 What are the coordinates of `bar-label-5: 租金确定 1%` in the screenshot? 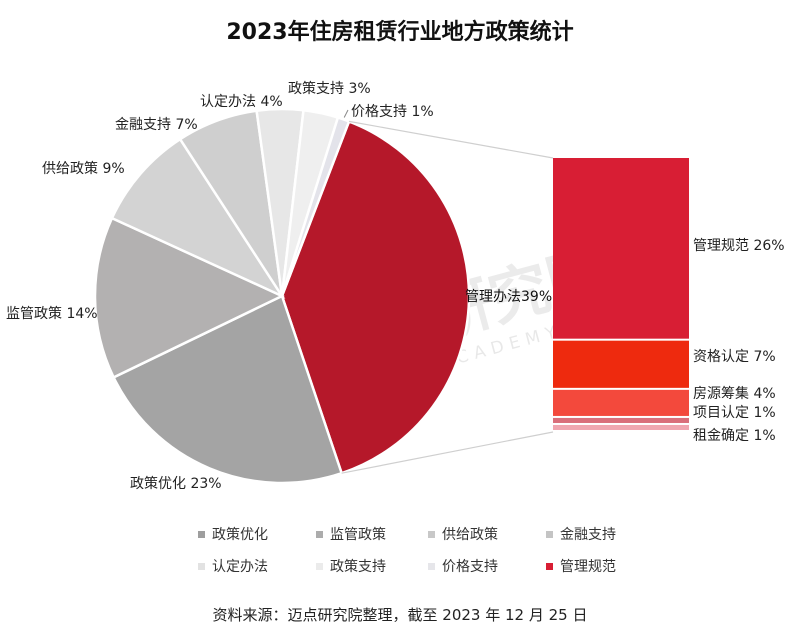 It's located at (734, 436).